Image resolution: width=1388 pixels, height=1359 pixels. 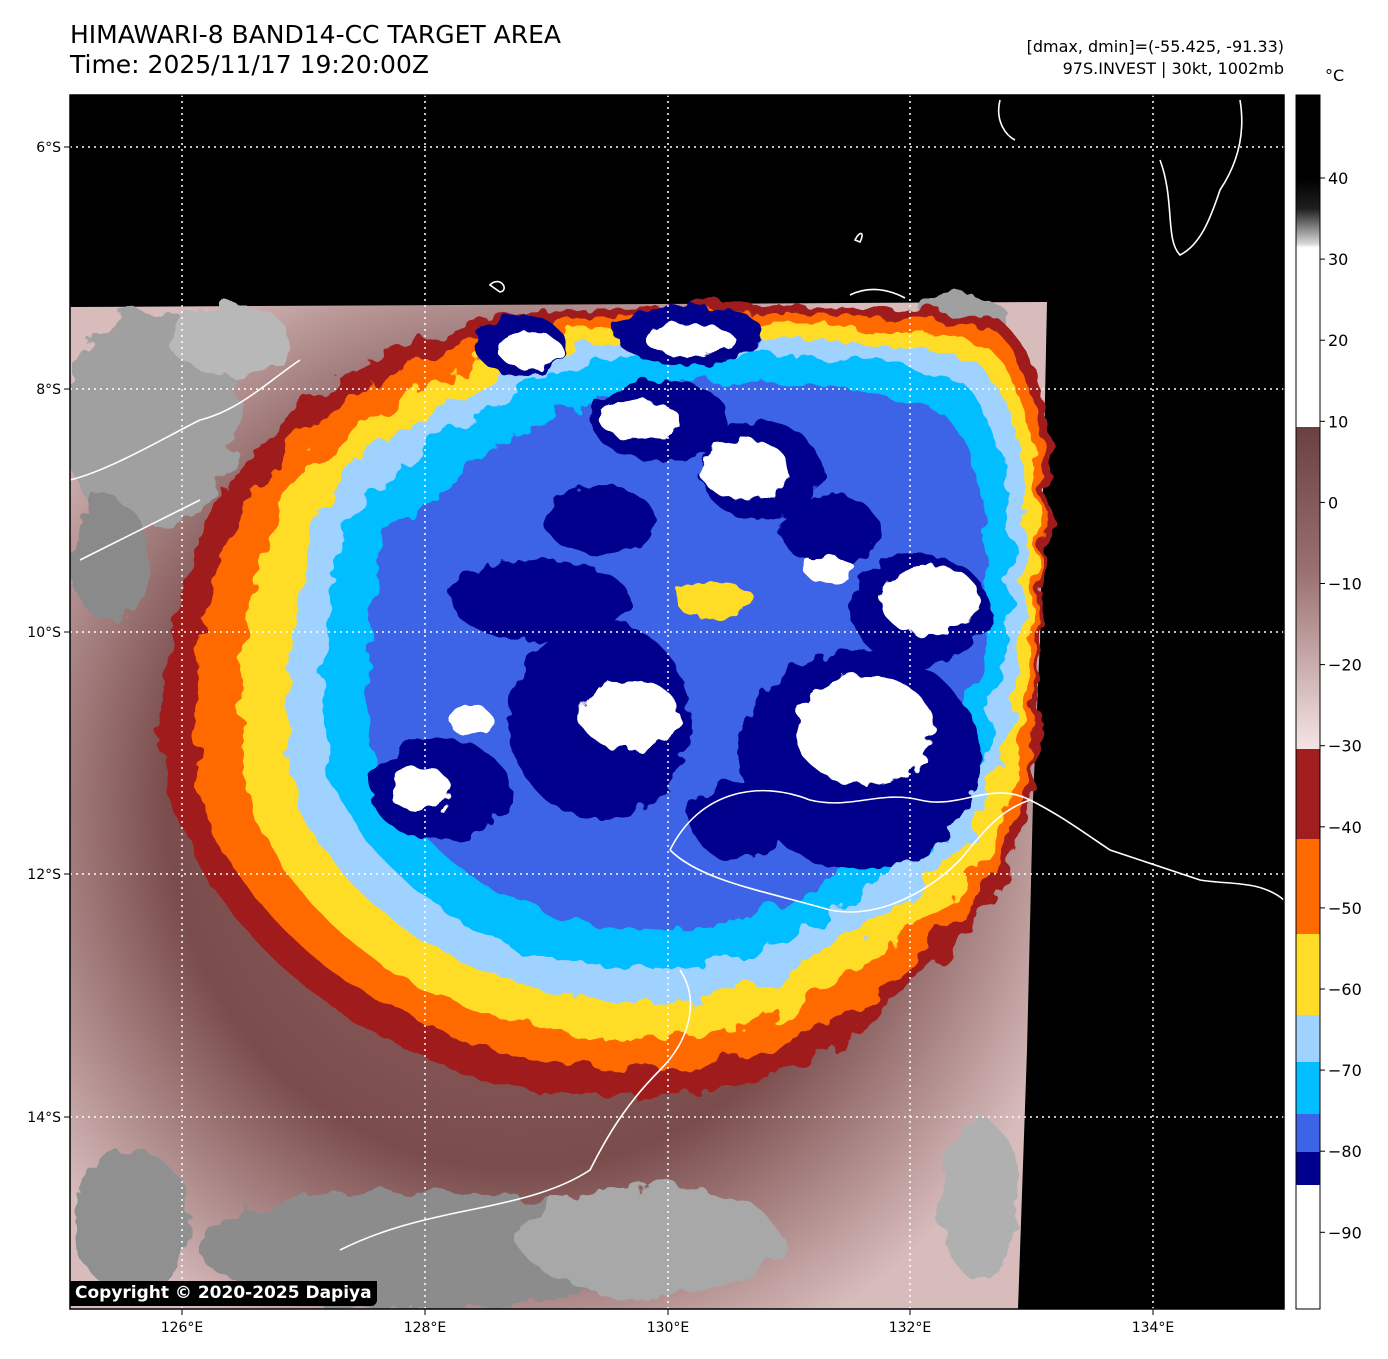 I want to click on colorbar-tick-label: −10, so click(x=1345, y=584).